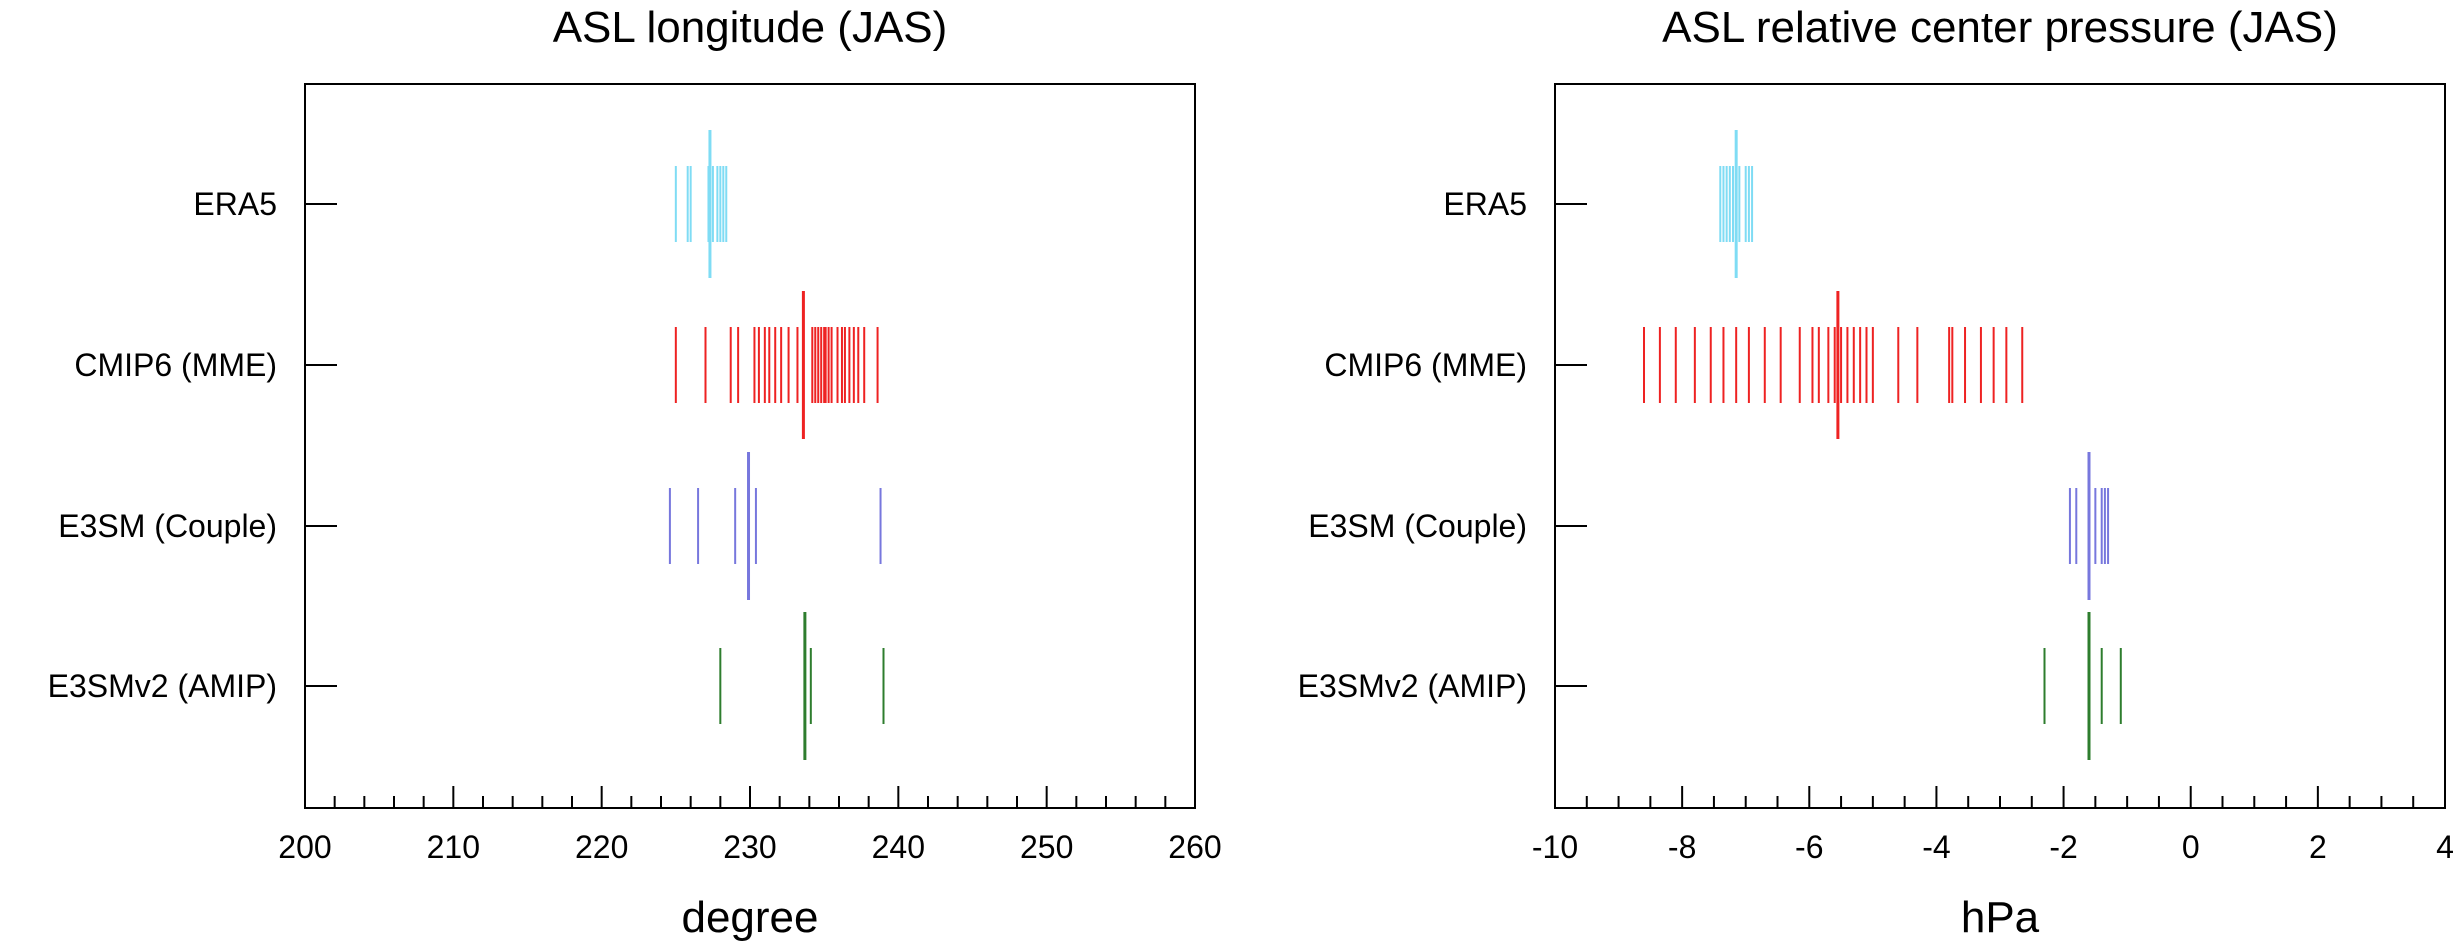 The width and height of the screenshot is (2455, 946). I want to click on x-tick-label: -2, so click(2063, 847).